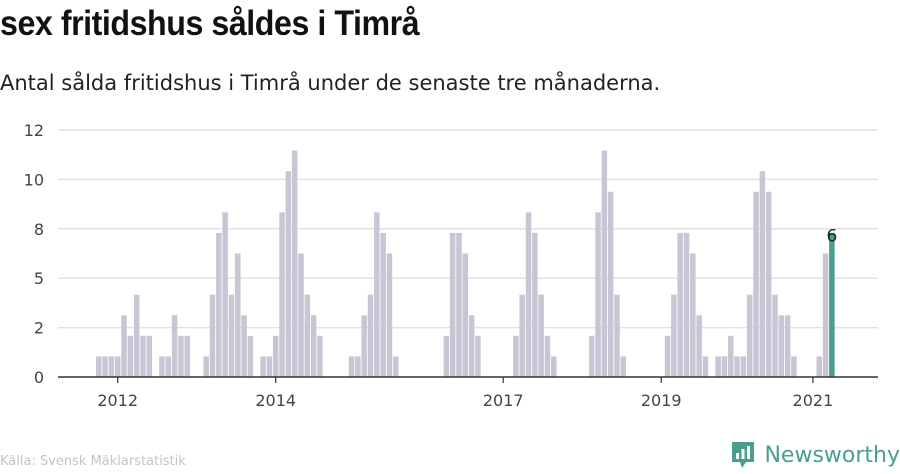 Image resolution: width=900 pixels, height=474 pixels. Describe the element at coordinates (832, 304) in the screenshot. I see `highlight-bar` at that location.